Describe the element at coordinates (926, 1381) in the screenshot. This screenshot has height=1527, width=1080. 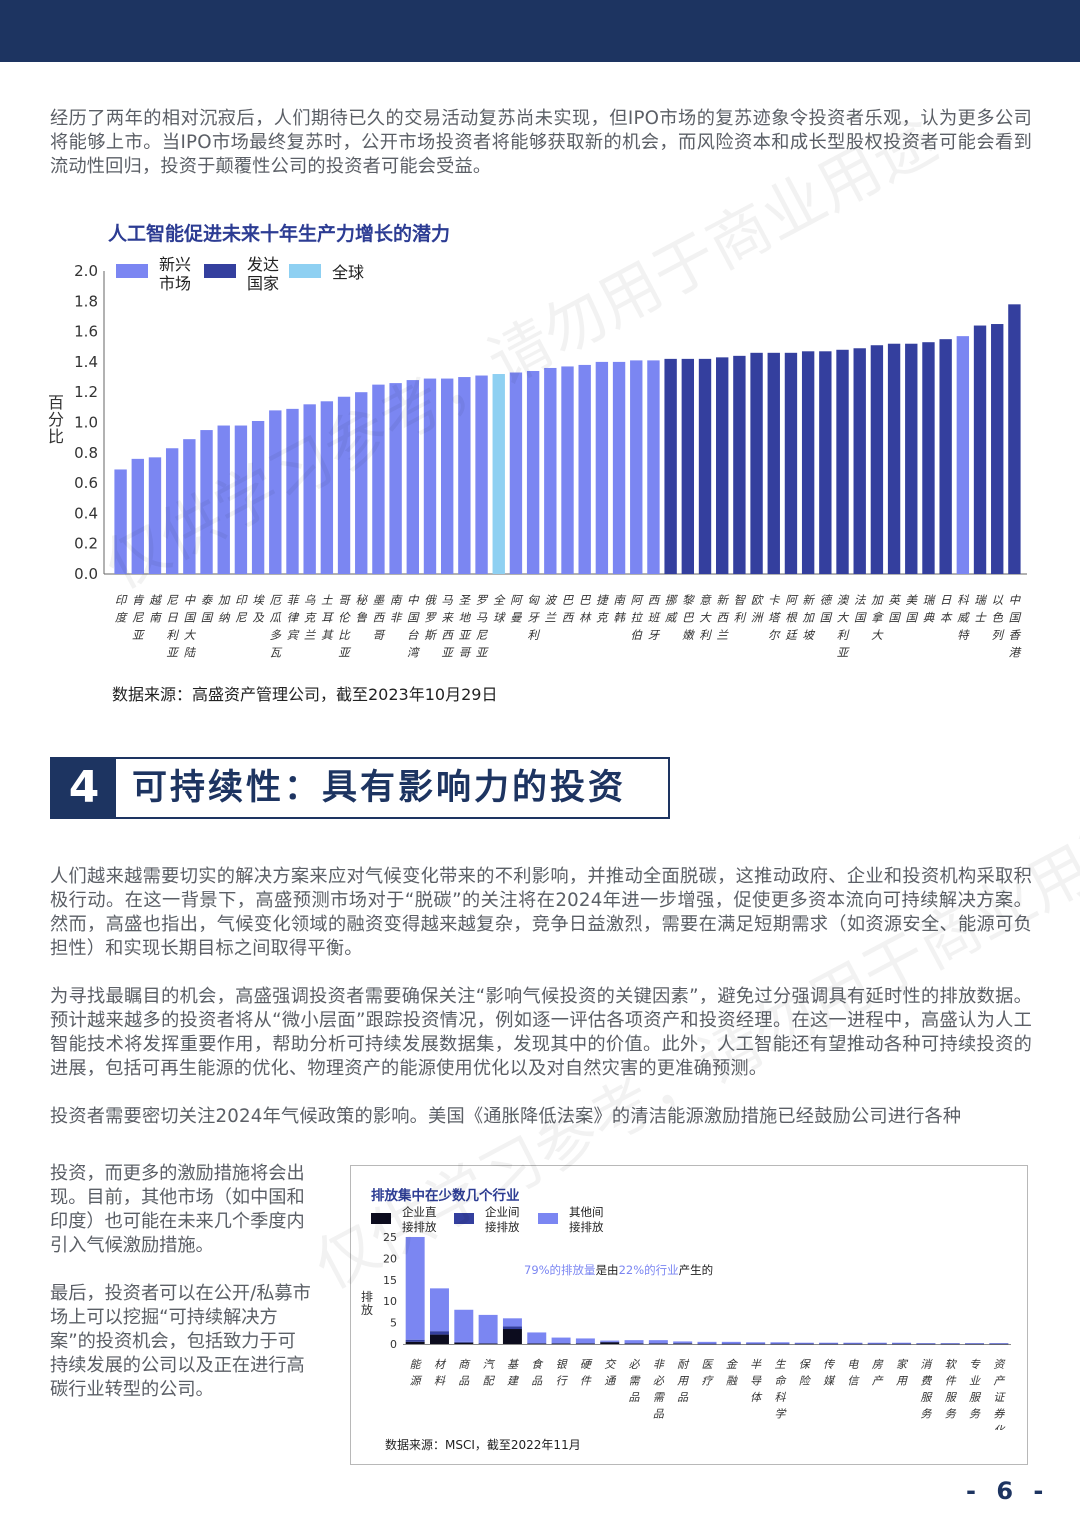
I see `svg-text: 费` at that location.